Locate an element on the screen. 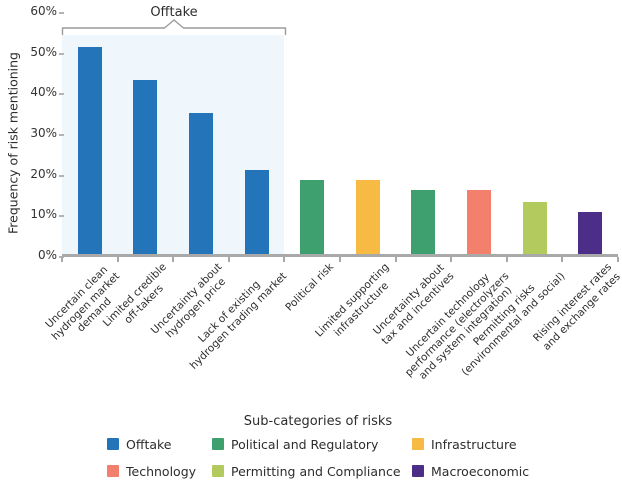 The image size is (622, 492). y-tick-label: 50% is located at coordinates (43, 51).